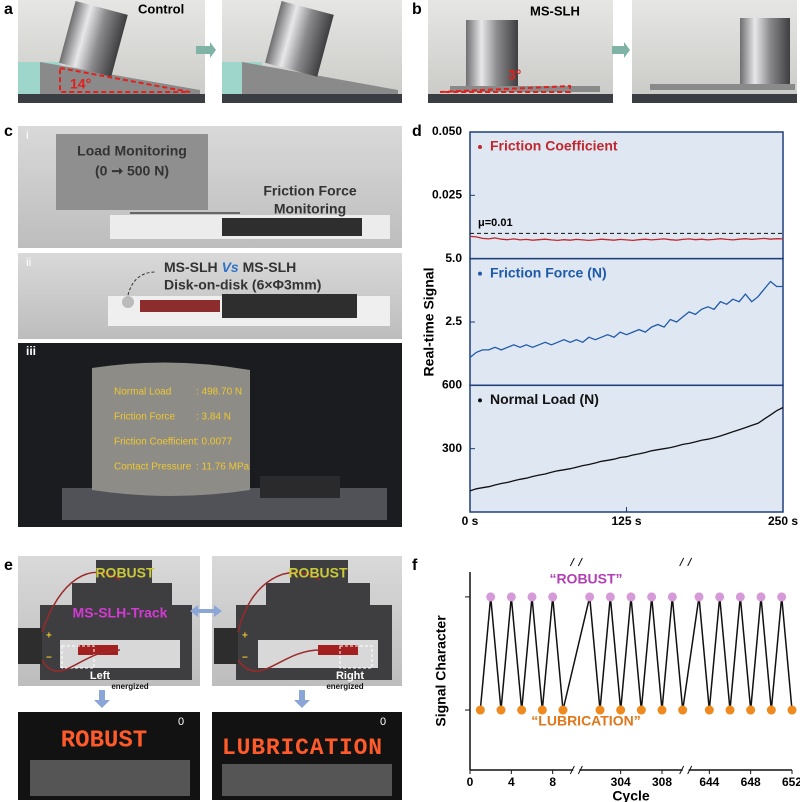  What do you see at coordinates (245, 658) in the screenshot?
I see `render-text: −` at bounding box center [245, 658].